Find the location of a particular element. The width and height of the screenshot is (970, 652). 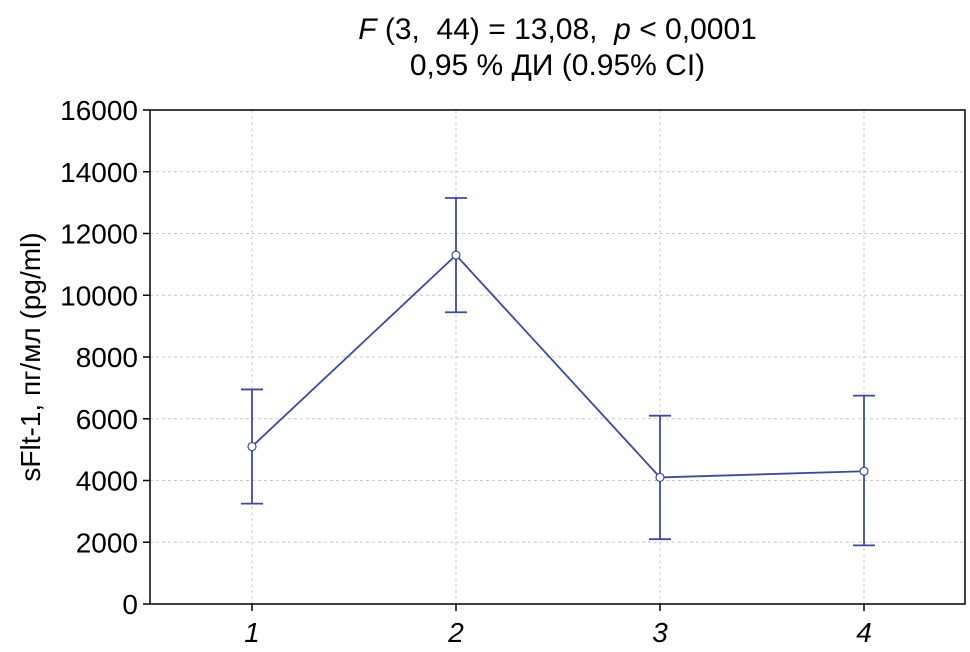

p-value-symbol: p is located at coordinates (622, 29).